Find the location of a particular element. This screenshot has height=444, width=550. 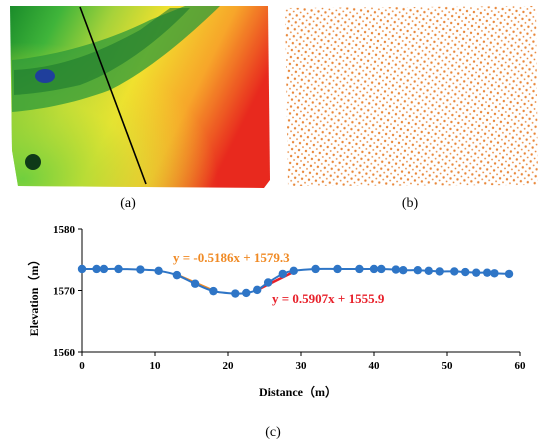

y-axis-label: Elevation（m） is located at coordinates (33, 295).